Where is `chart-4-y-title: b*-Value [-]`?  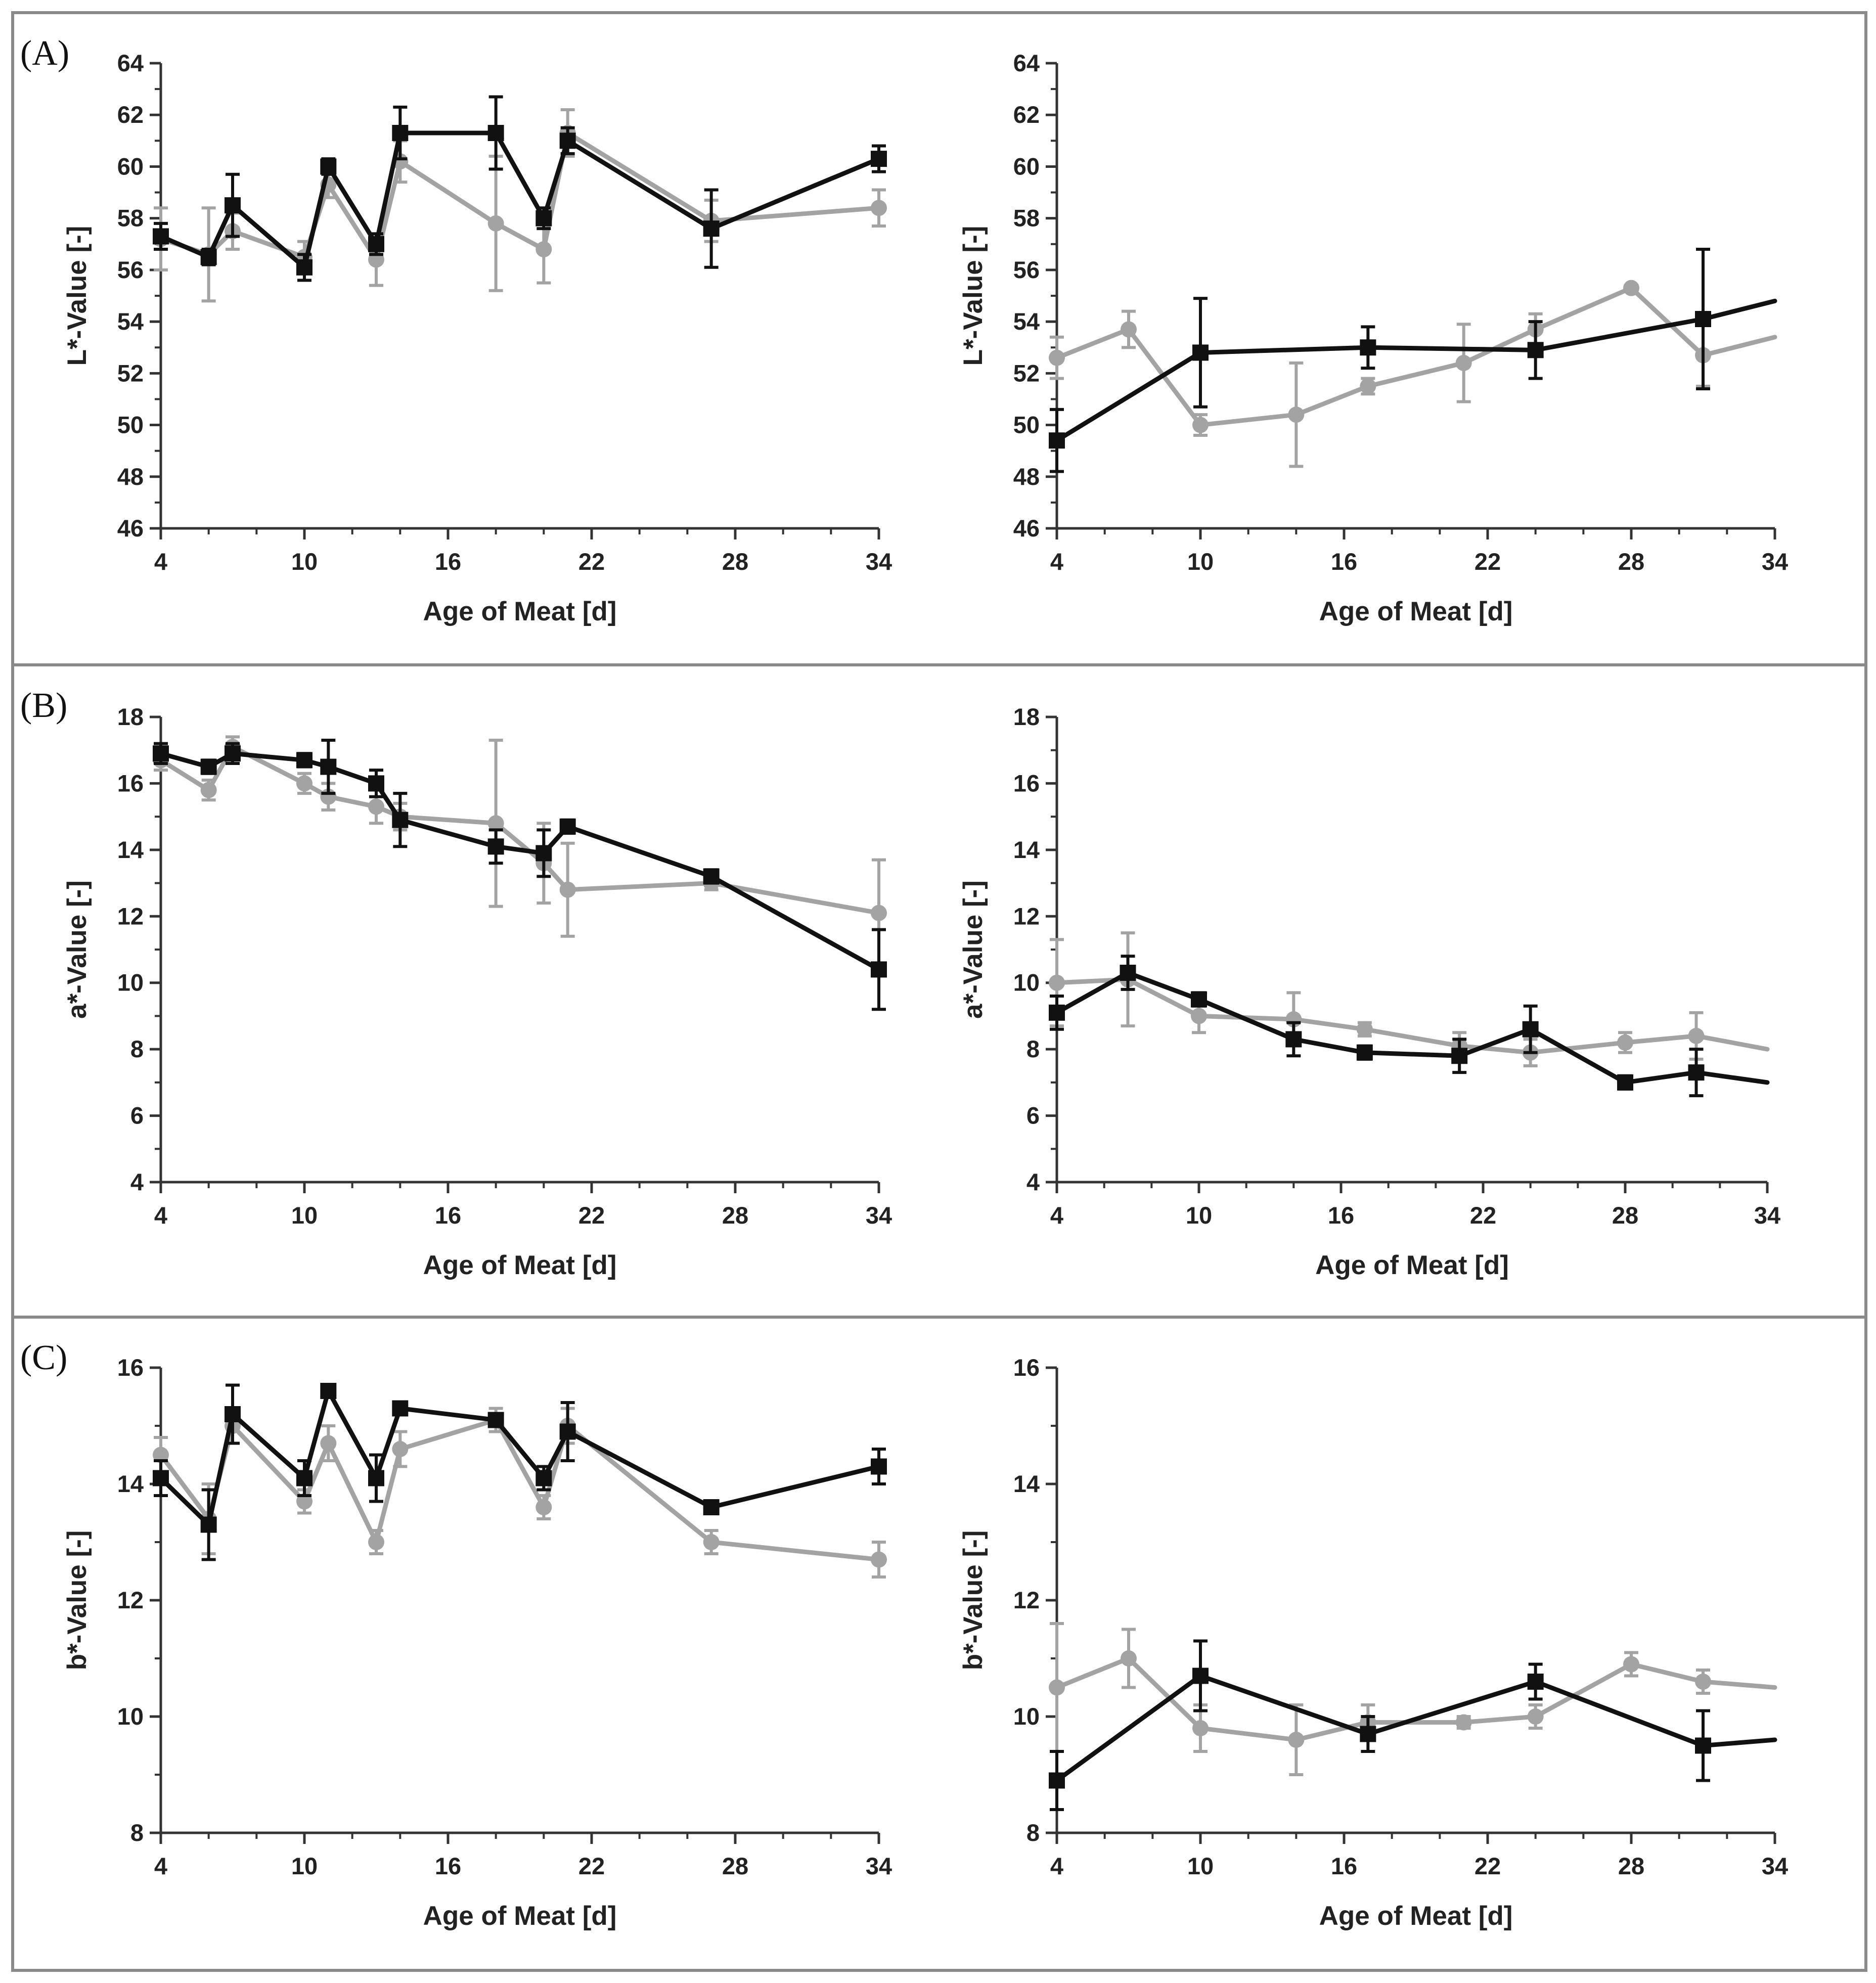
chart-4-y-title: b*-Value [-] is located at coordinates (77, 1600).